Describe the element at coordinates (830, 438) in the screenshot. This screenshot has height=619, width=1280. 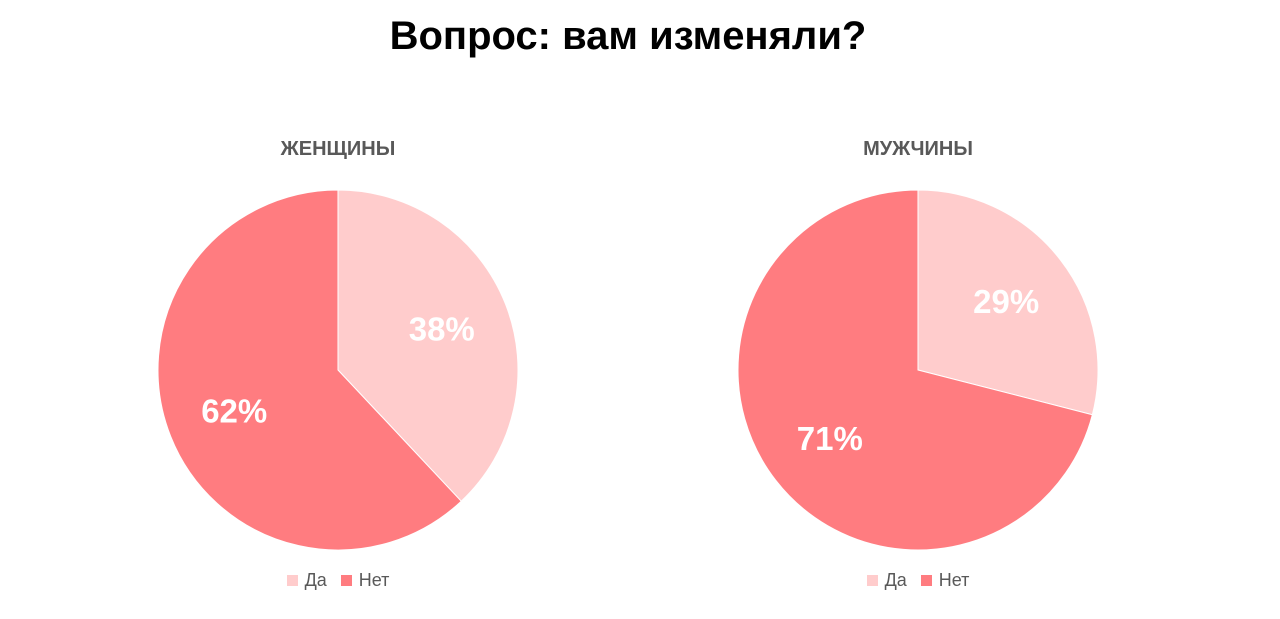
I see `data-label: 71%` at that location.